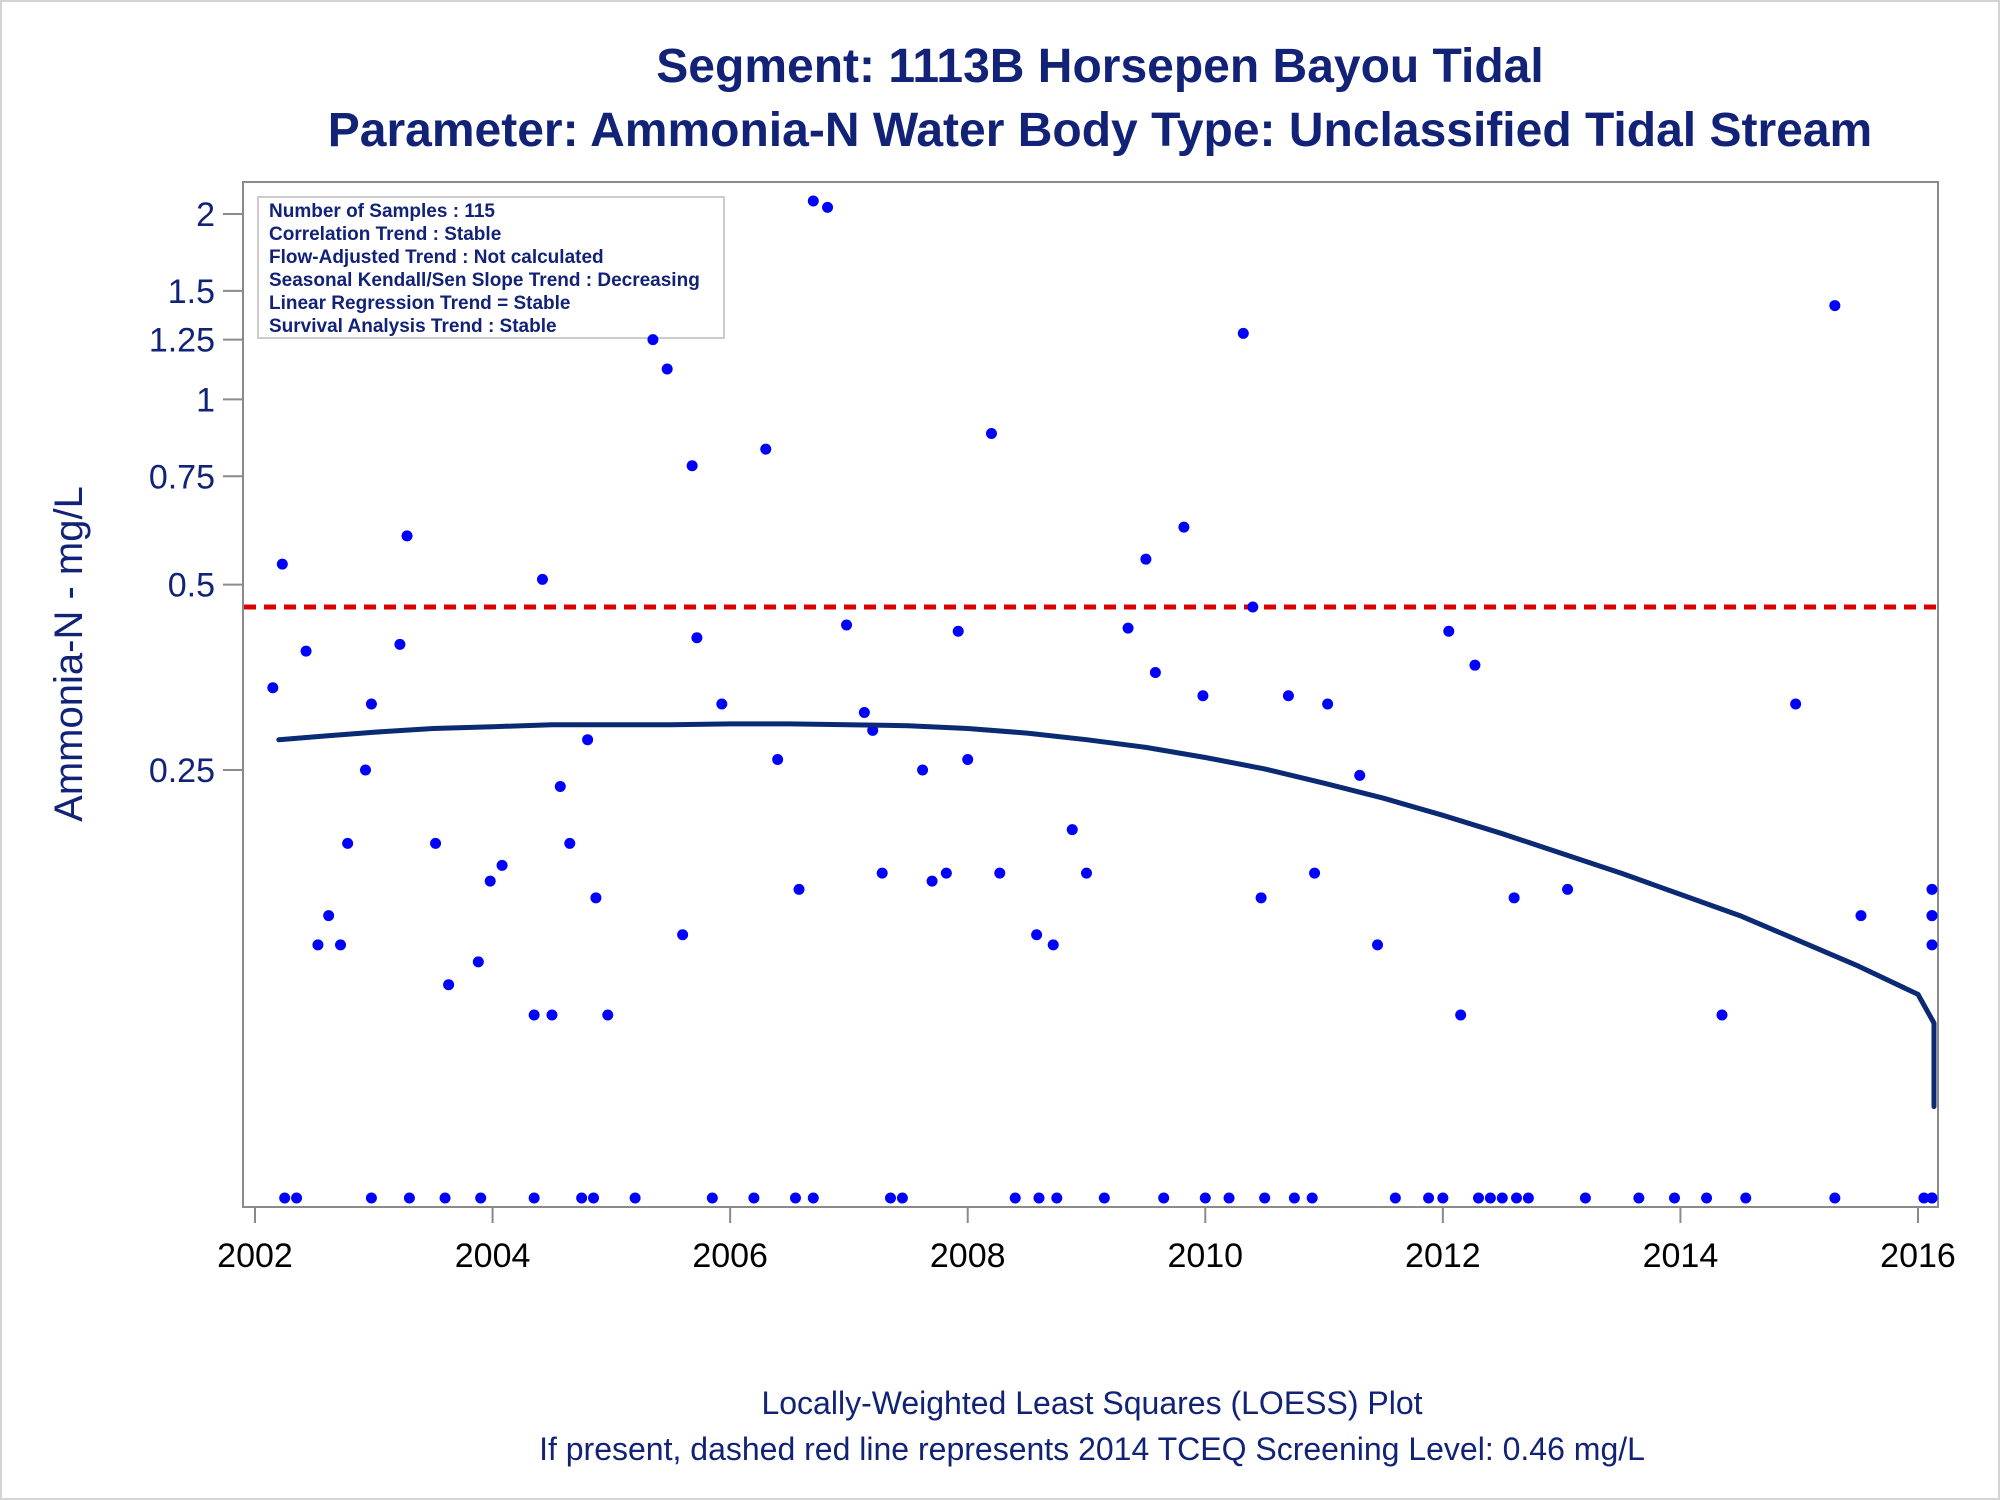 The height and width of the screenshot is (1500, 2000). I want to click on info-line-linear-regression: Linear Regression Trend = Stable, so click(419, 303).